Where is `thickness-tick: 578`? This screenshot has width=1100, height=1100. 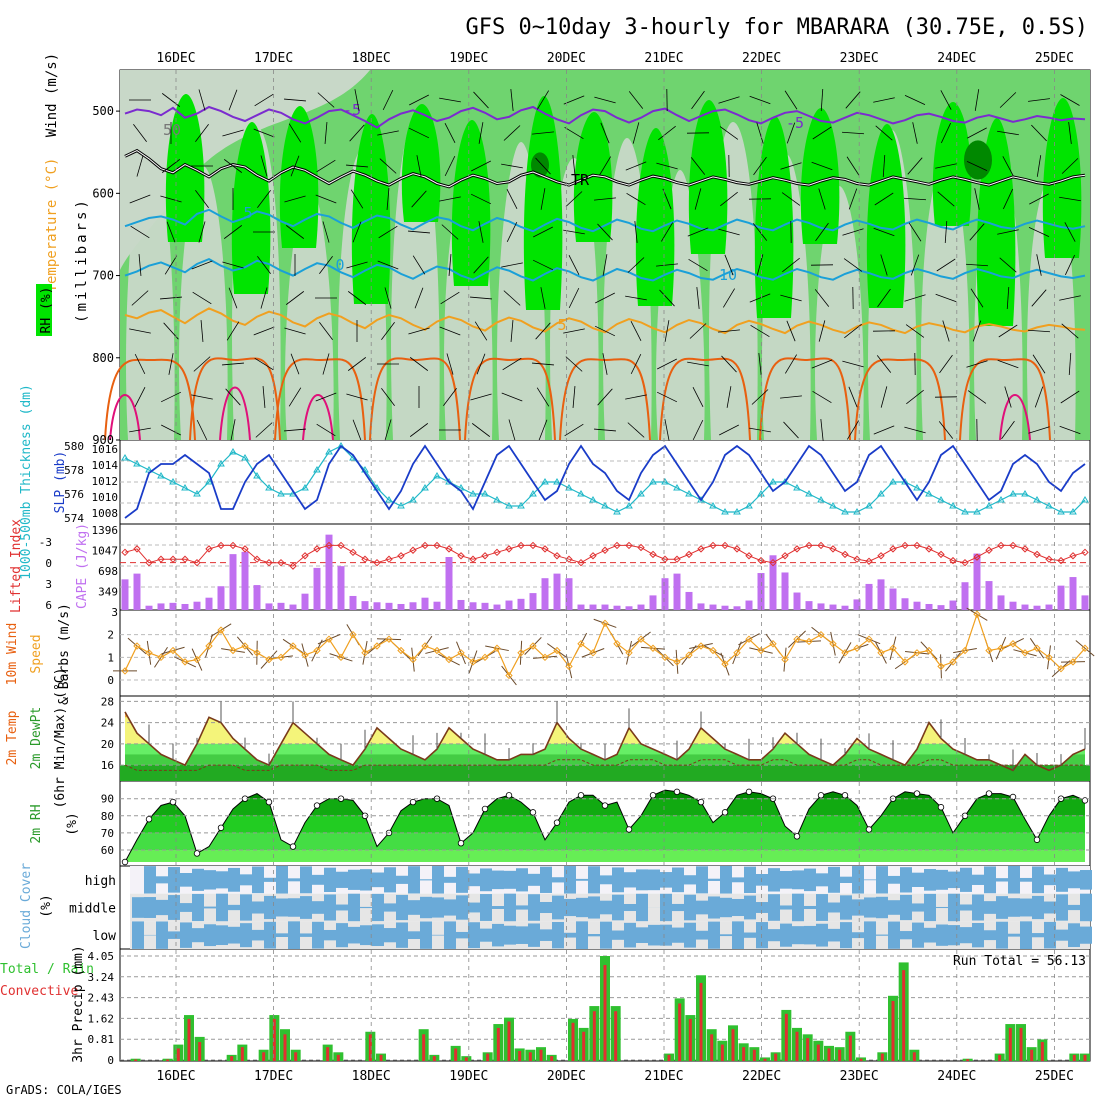 thickness-tick: 578 is located at coordinates (74, 470).